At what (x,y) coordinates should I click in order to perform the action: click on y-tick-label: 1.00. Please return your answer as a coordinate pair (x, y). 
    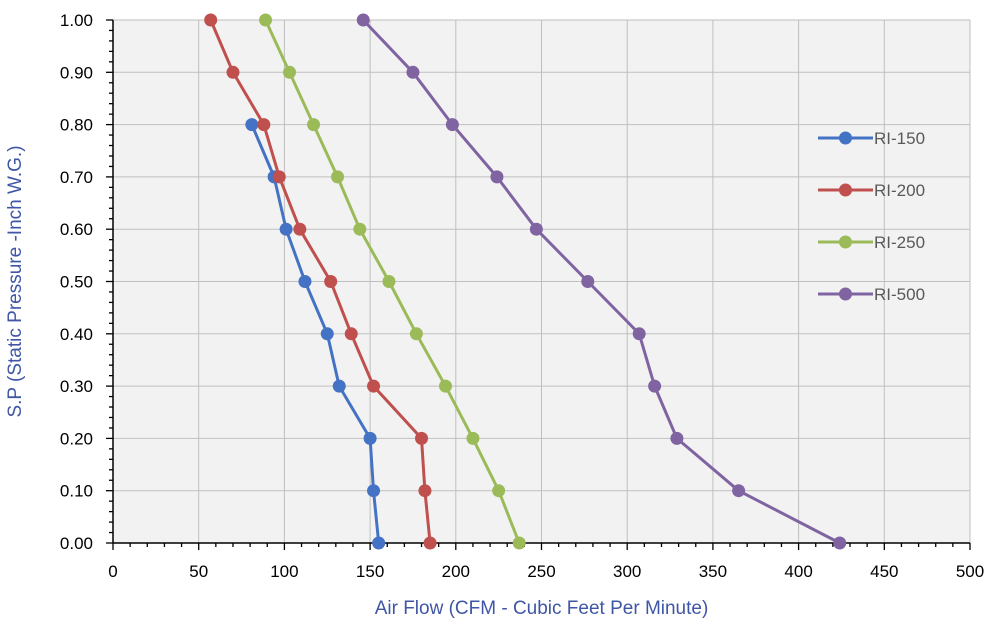
    Looking at the image, I should click on (76, 20).